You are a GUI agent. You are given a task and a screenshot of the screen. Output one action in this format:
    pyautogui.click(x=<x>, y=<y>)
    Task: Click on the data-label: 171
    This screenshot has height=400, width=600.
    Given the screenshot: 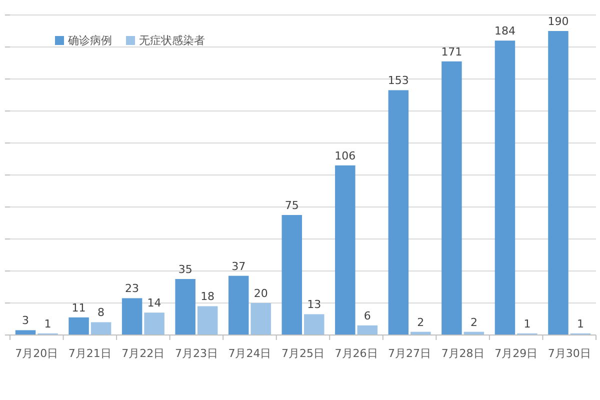 What is the action you would take?
    pyautogui.click(x=451, y=51)
    